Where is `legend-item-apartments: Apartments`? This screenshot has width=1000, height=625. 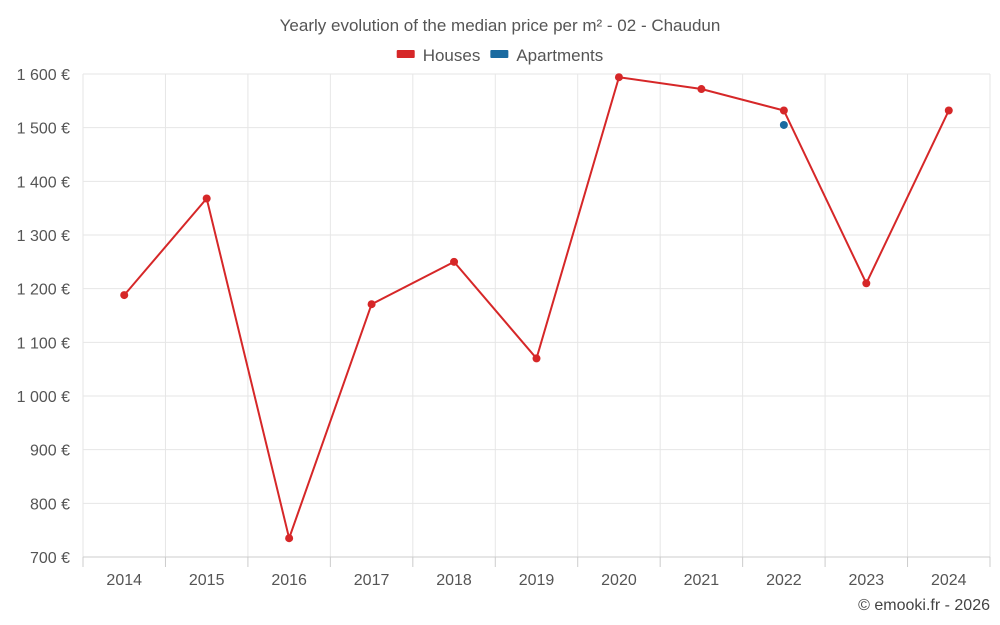 legend-item-apartments: Apartments is located at coordinates (546, 55).